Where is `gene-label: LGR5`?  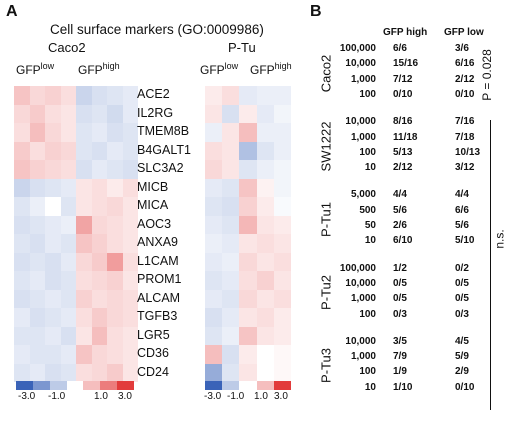 gene-label: LGR5 is located at coordinates (153, 334).